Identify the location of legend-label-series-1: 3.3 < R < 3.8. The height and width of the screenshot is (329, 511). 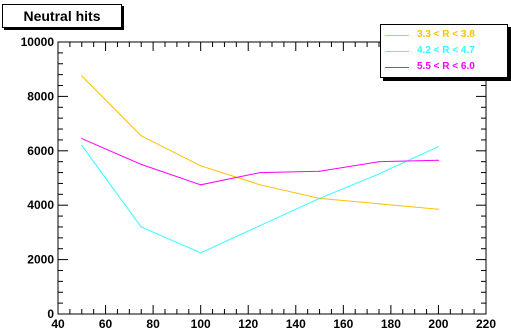
(446, 34).